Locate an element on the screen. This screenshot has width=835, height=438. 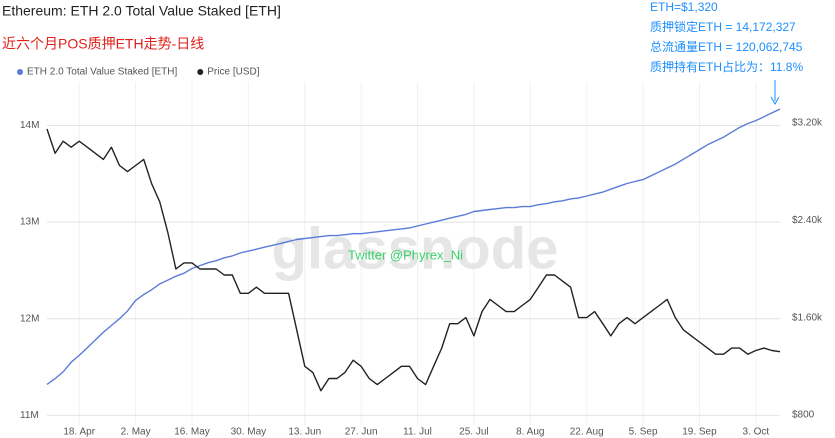
x-tick-label: 30. May is located at coordinates (249, 432).